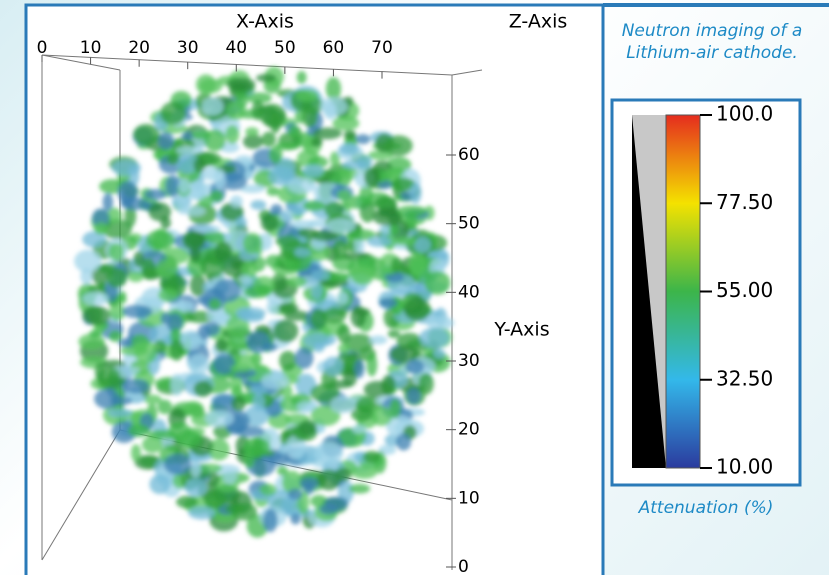 Image resolution: width=829 pixels, height=575 pixels. I want to click on y-tick-label: 50, so click(469, 224).